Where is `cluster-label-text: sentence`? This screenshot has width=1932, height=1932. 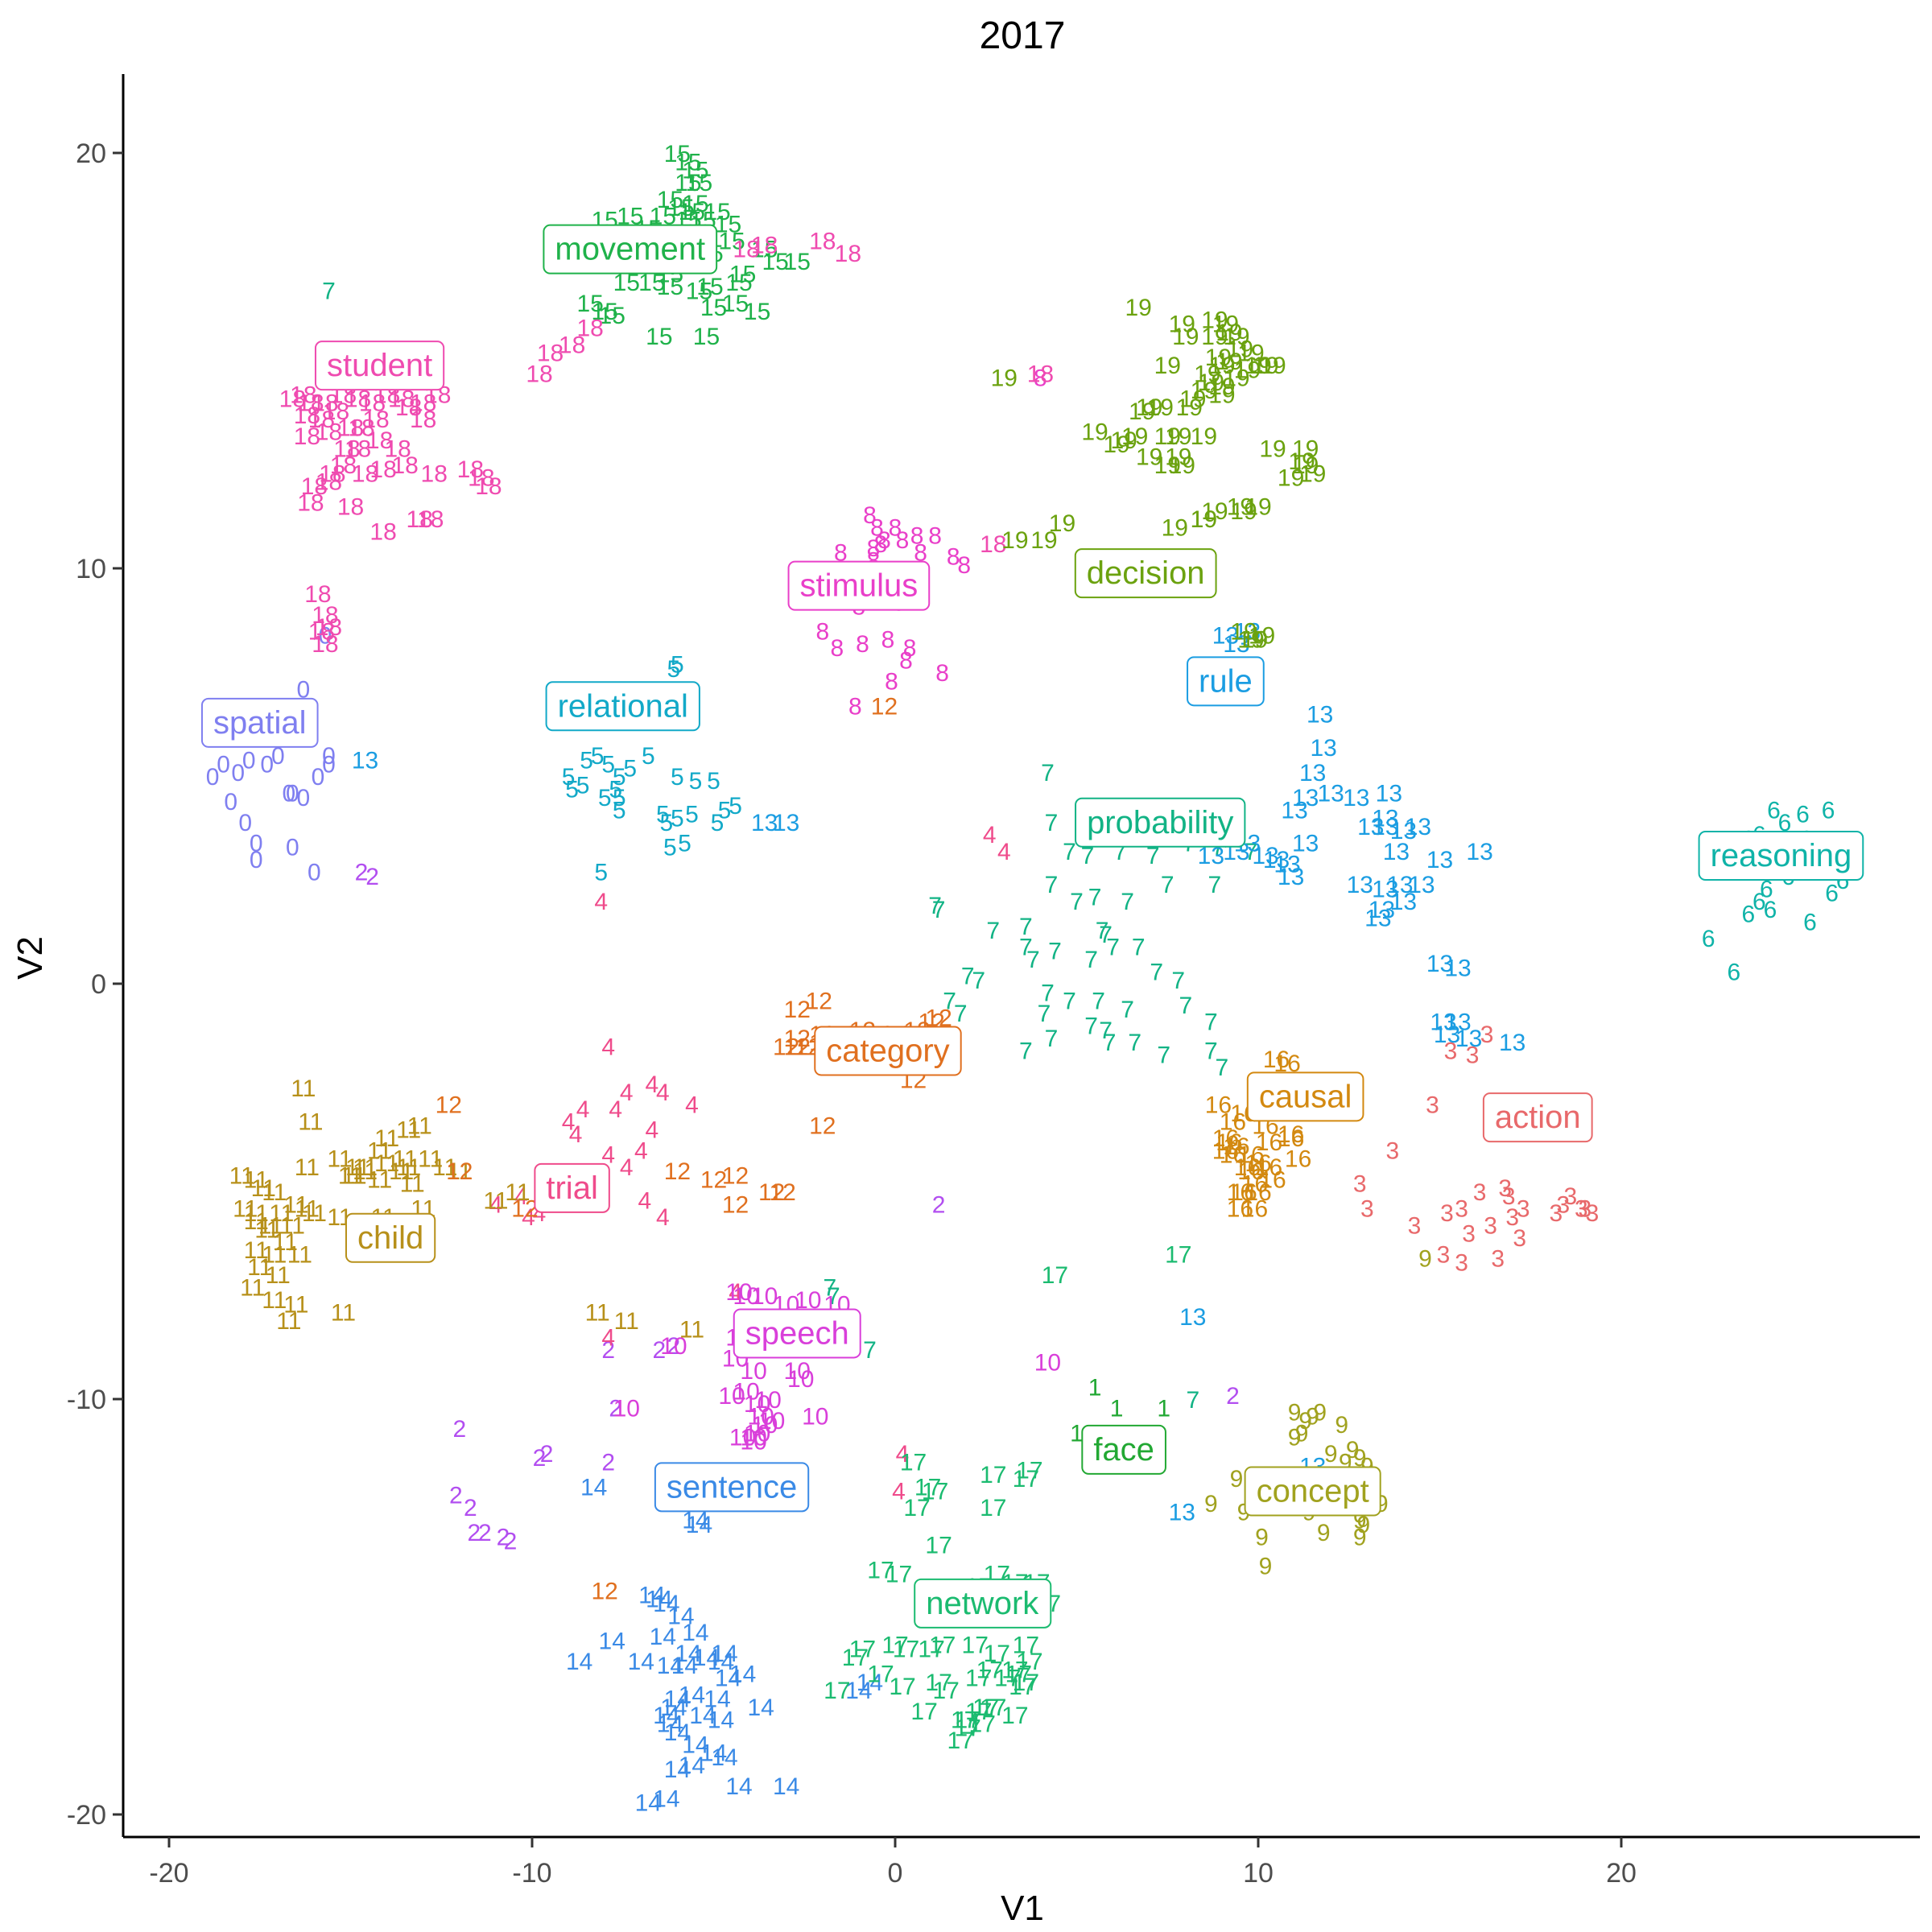
cluster-label-text: sentence is located at coordinates (732, 1487).